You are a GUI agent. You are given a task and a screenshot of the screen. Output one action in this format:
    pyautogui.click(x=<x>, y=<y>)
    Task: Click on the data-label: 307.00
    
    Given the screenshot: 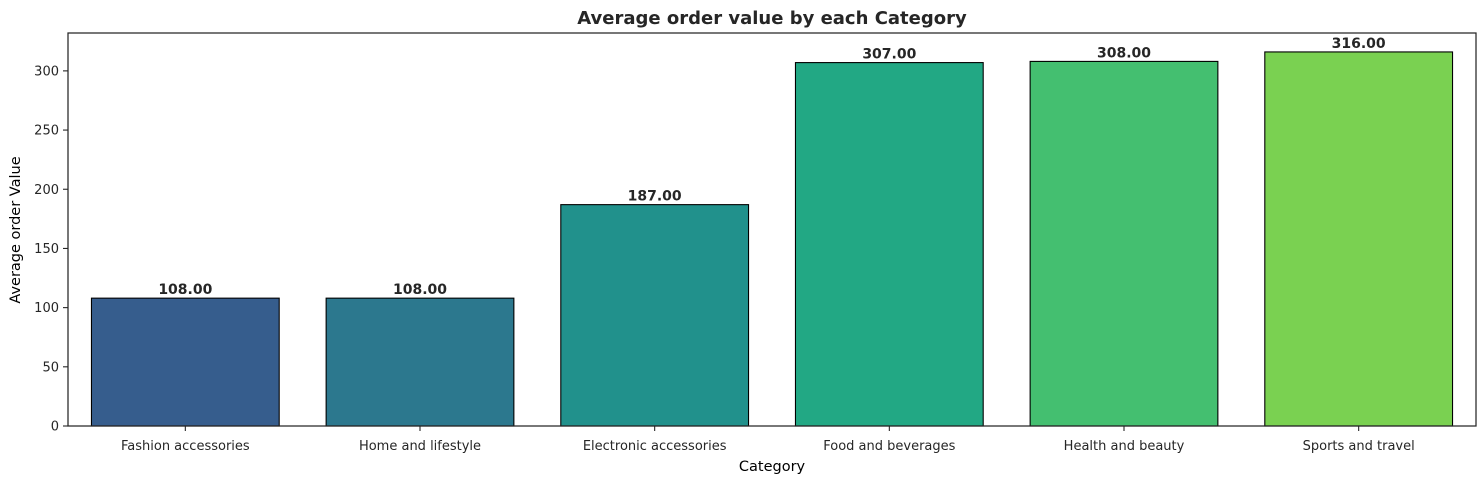 What is the action you would take?
    pyautogui.click(x=889, y=55)
    